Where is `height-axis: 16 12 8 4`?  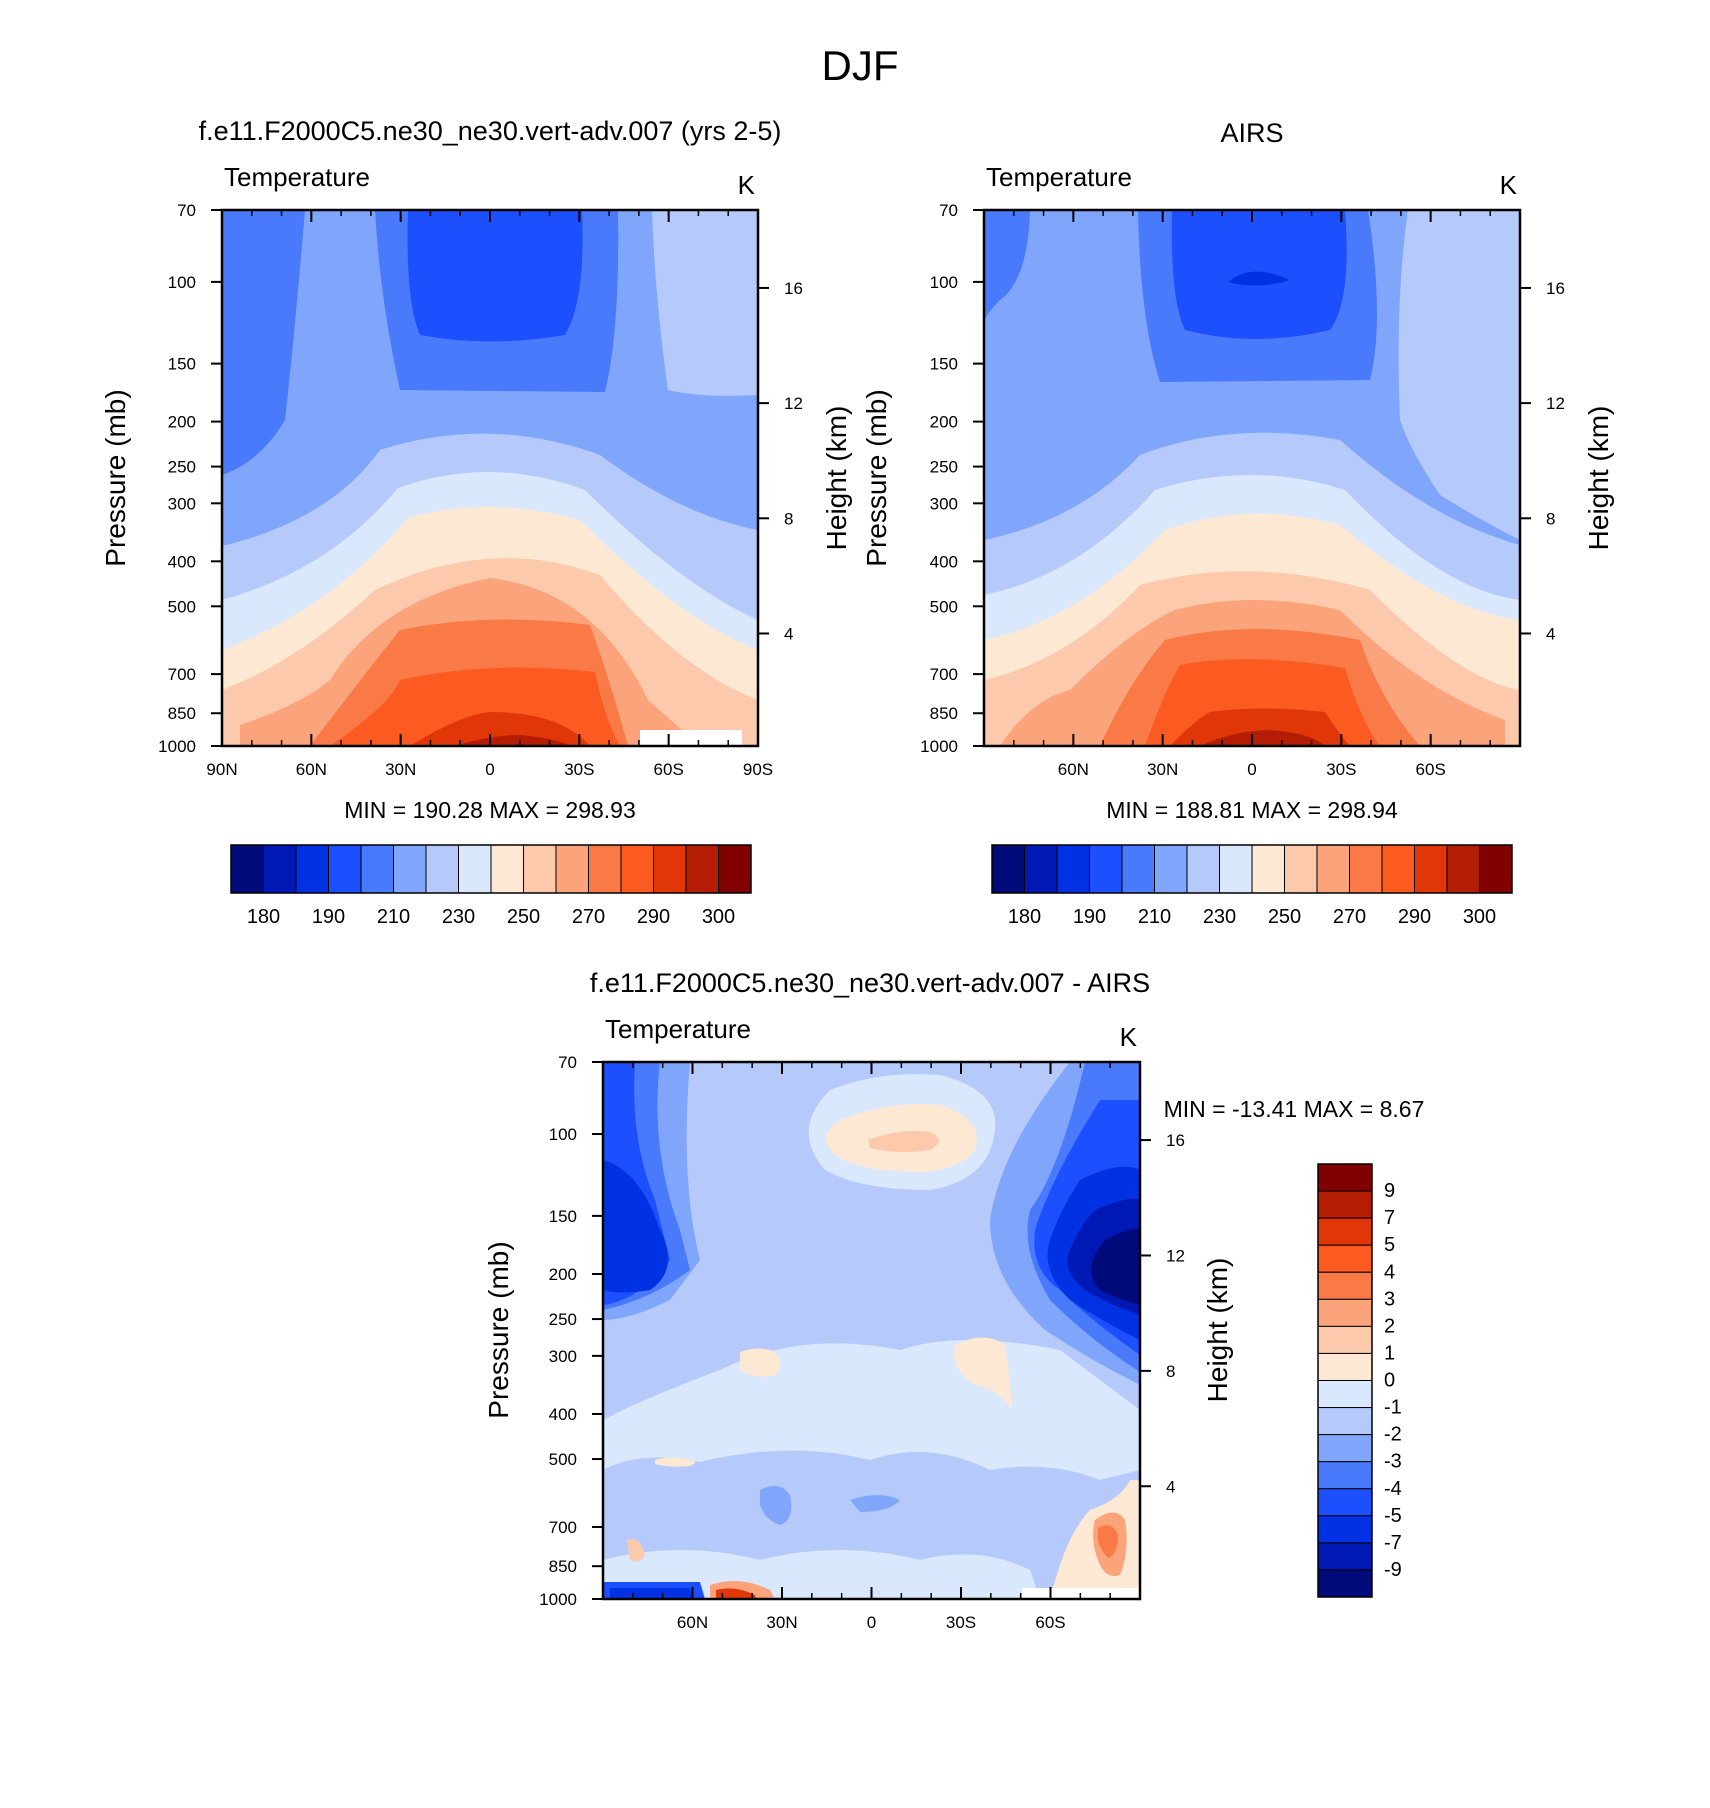 height-axis: 16 12 8 4 is located at coordinates (1542, 461).